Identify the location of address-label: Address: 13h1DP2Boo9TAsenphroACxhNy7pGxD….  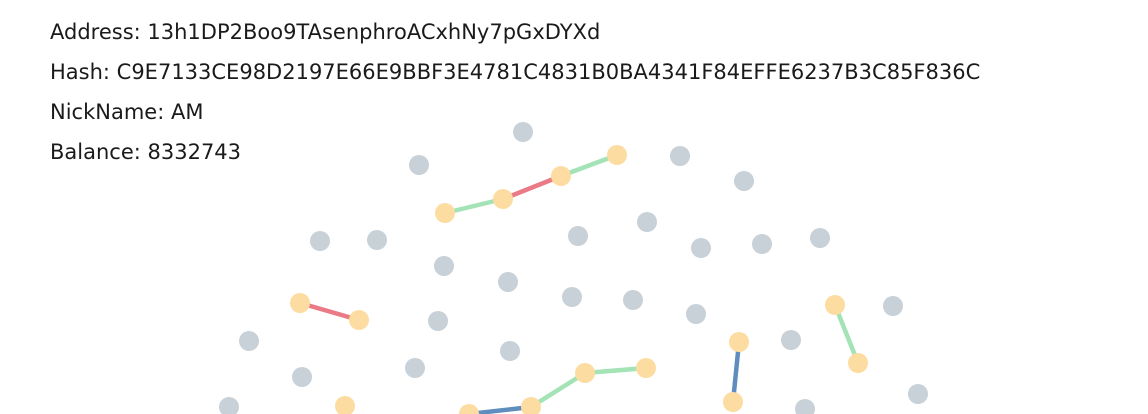
(325, 32).